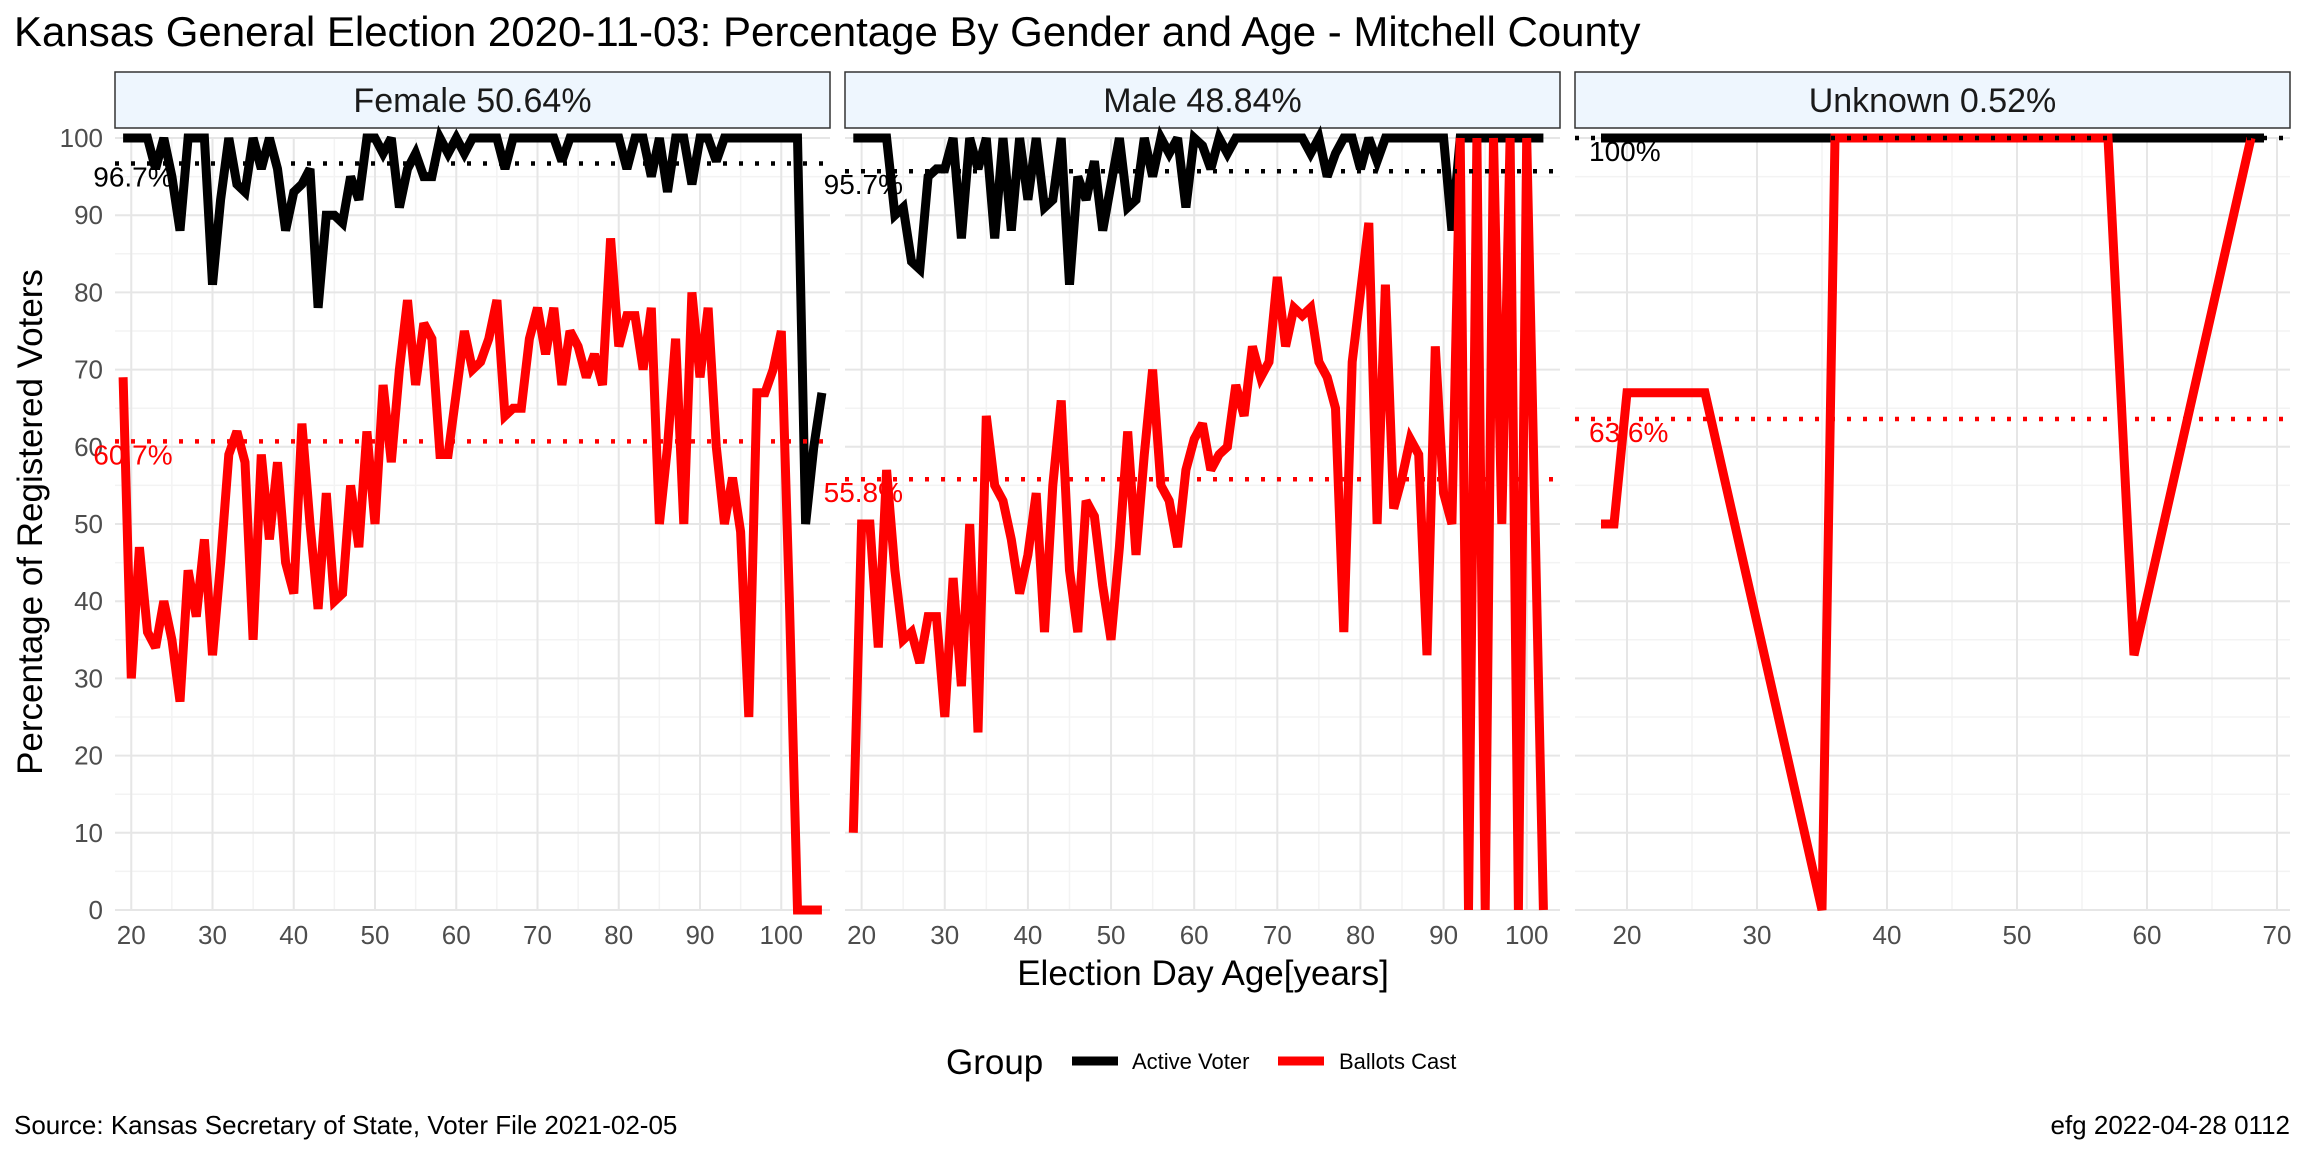 Image resolution: width=2304 pixels, height=1152 pixels. Describe the element at coordinates (81, 138) in the screenshot. I see `y-tick-label: 100` at that location.